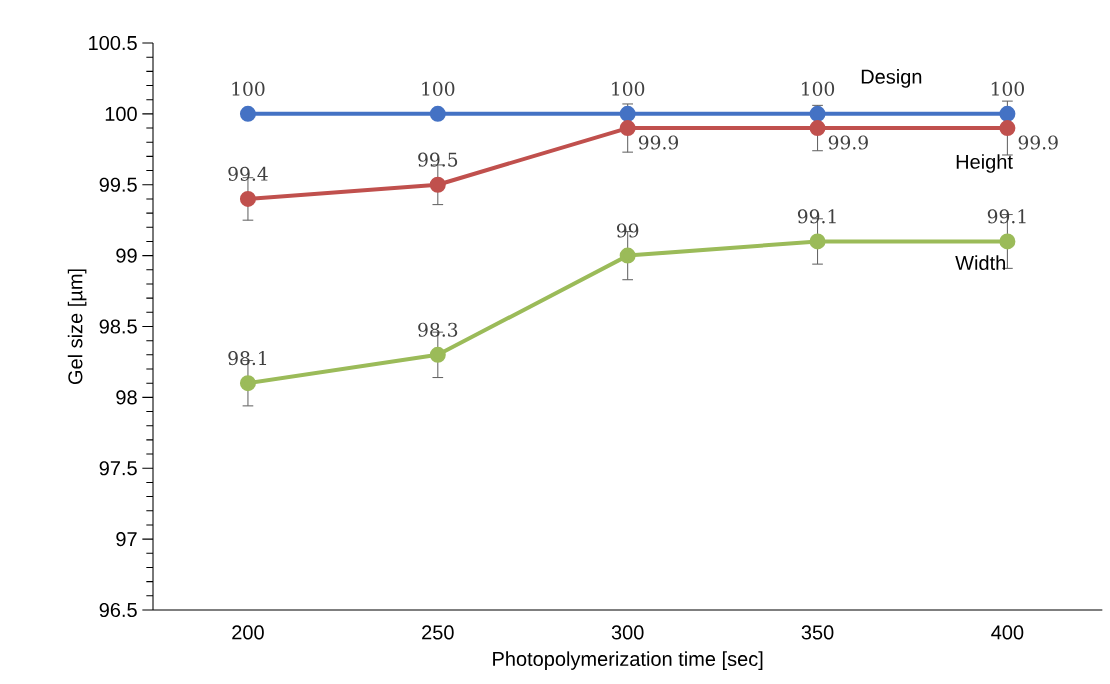 This screenshot has height=684, width=1110. I want to click on y-tick-label: 98, so click(126, 397).